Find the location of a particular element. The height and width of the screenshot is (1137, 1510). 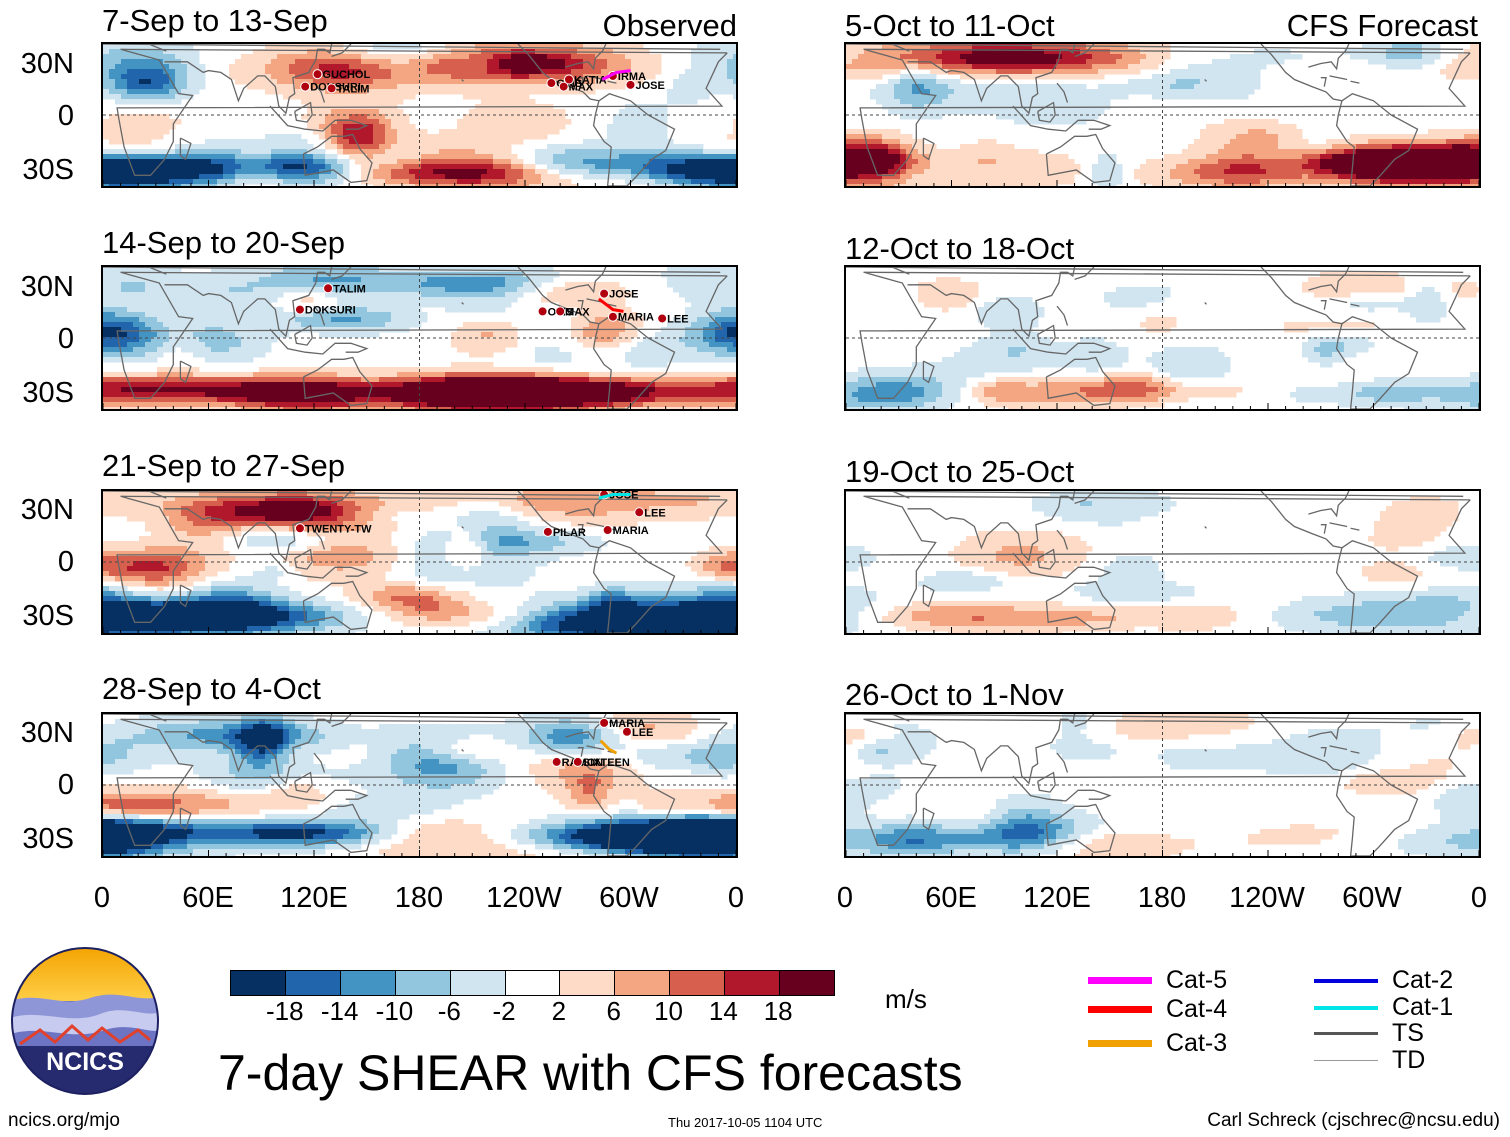

legend-item-ts: TS is located at coordinates (1369, 1033).